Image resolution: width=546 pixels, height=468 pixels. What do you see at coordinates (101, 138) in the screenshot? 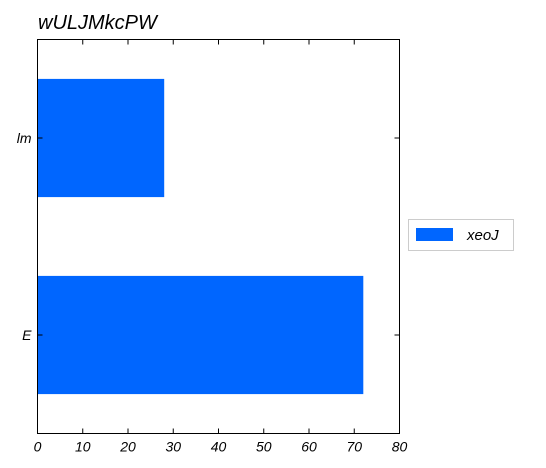
I see `bar-lm` at bounding box center [101, 138].